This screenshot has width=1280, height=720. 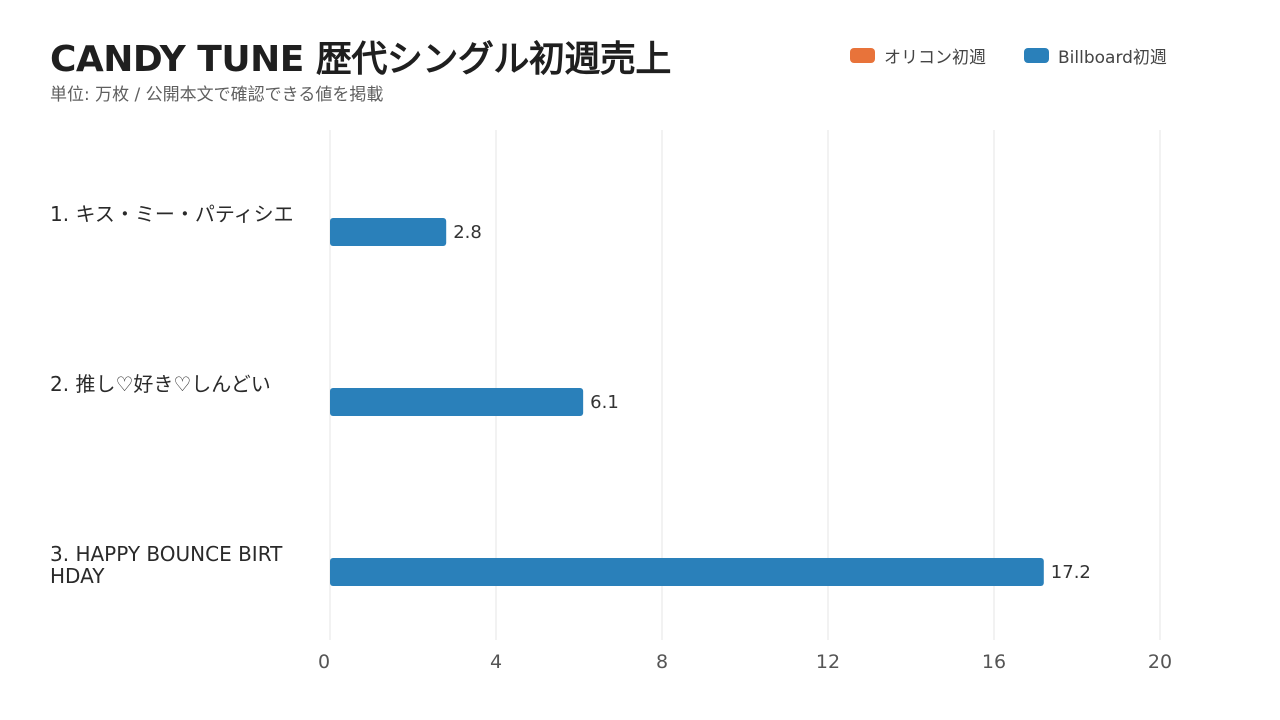 What do you see at coordinates (217, 95) in the screenshot?
I see `chart-subtitle: 単位: 万枚 / 公開本文で確認できる値を掲載` at bounding box center [217, 95].